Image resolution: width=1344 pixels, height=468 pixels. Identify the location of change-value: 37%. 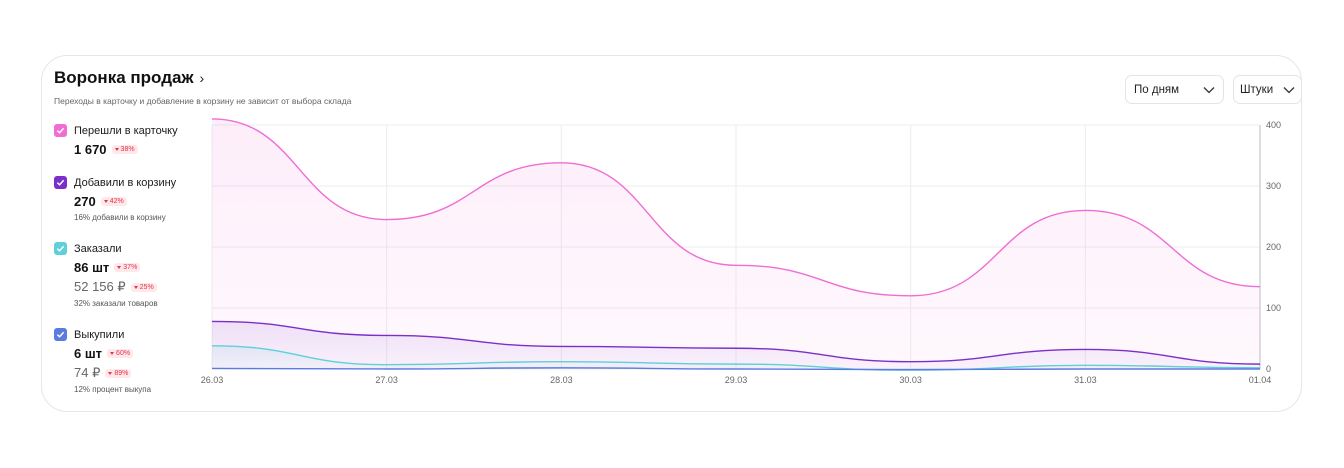
(130, 267).